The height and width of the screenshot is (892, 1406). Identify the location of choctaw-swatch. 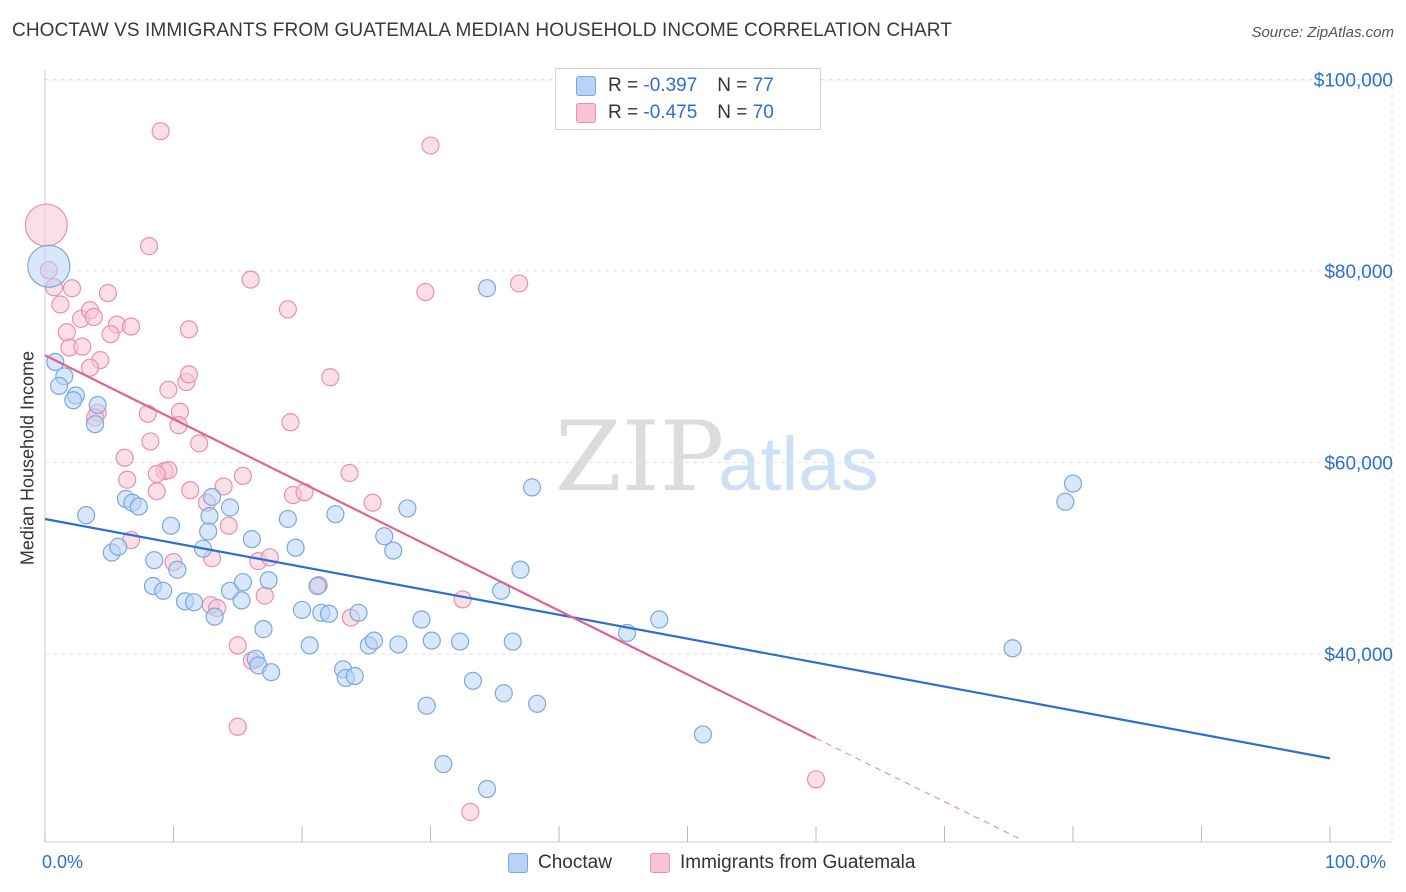
(586, 86).